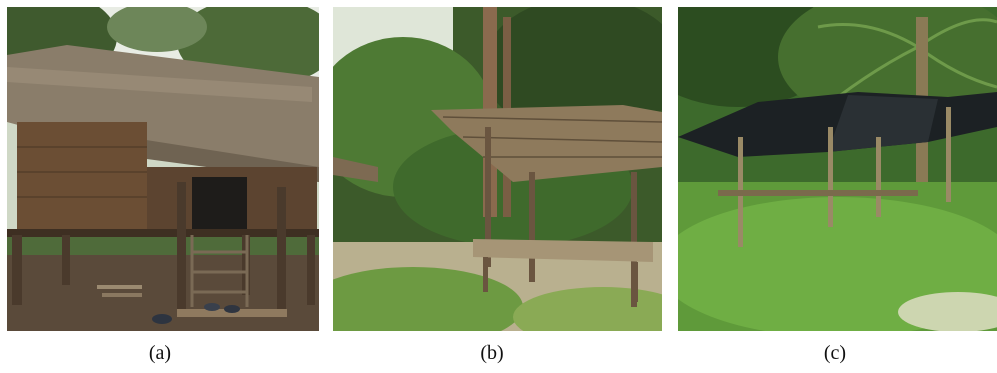  Describe the element at coordinates (835, 353) in the screenshot. I see `caption-c: (c)` at that location.